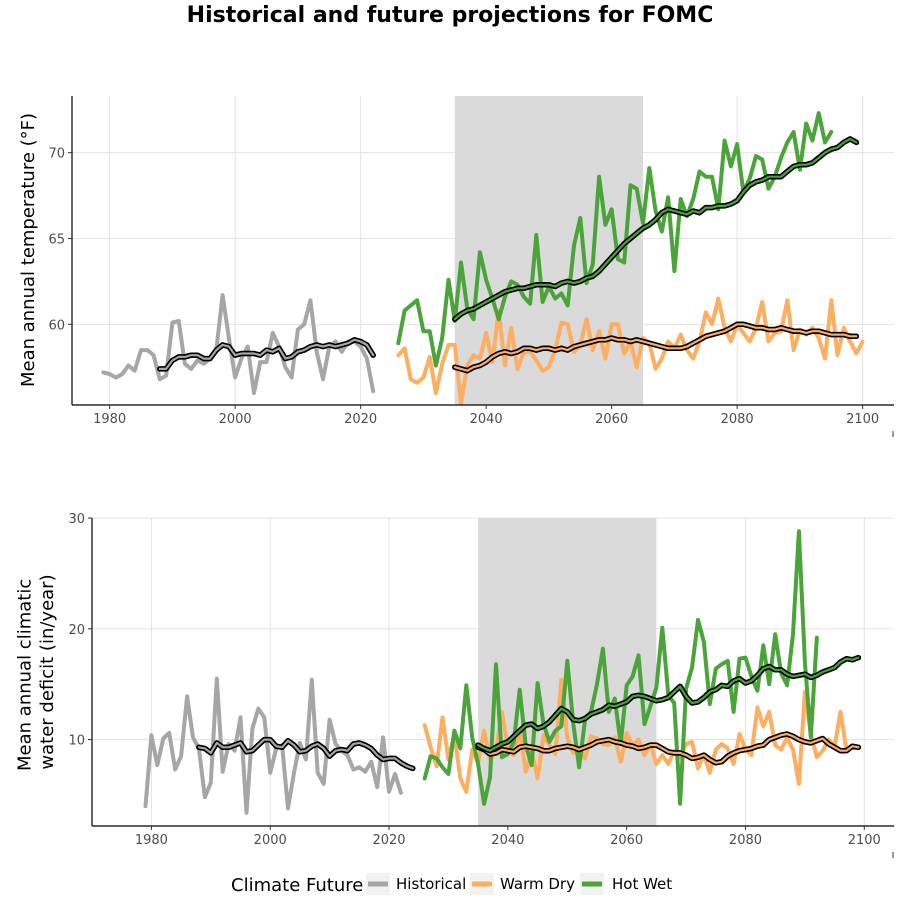 The height and width of the screenshot is (900, 900). I want to click on water-deficit-x-tick-label-2040: 2040, so click(507, 840).